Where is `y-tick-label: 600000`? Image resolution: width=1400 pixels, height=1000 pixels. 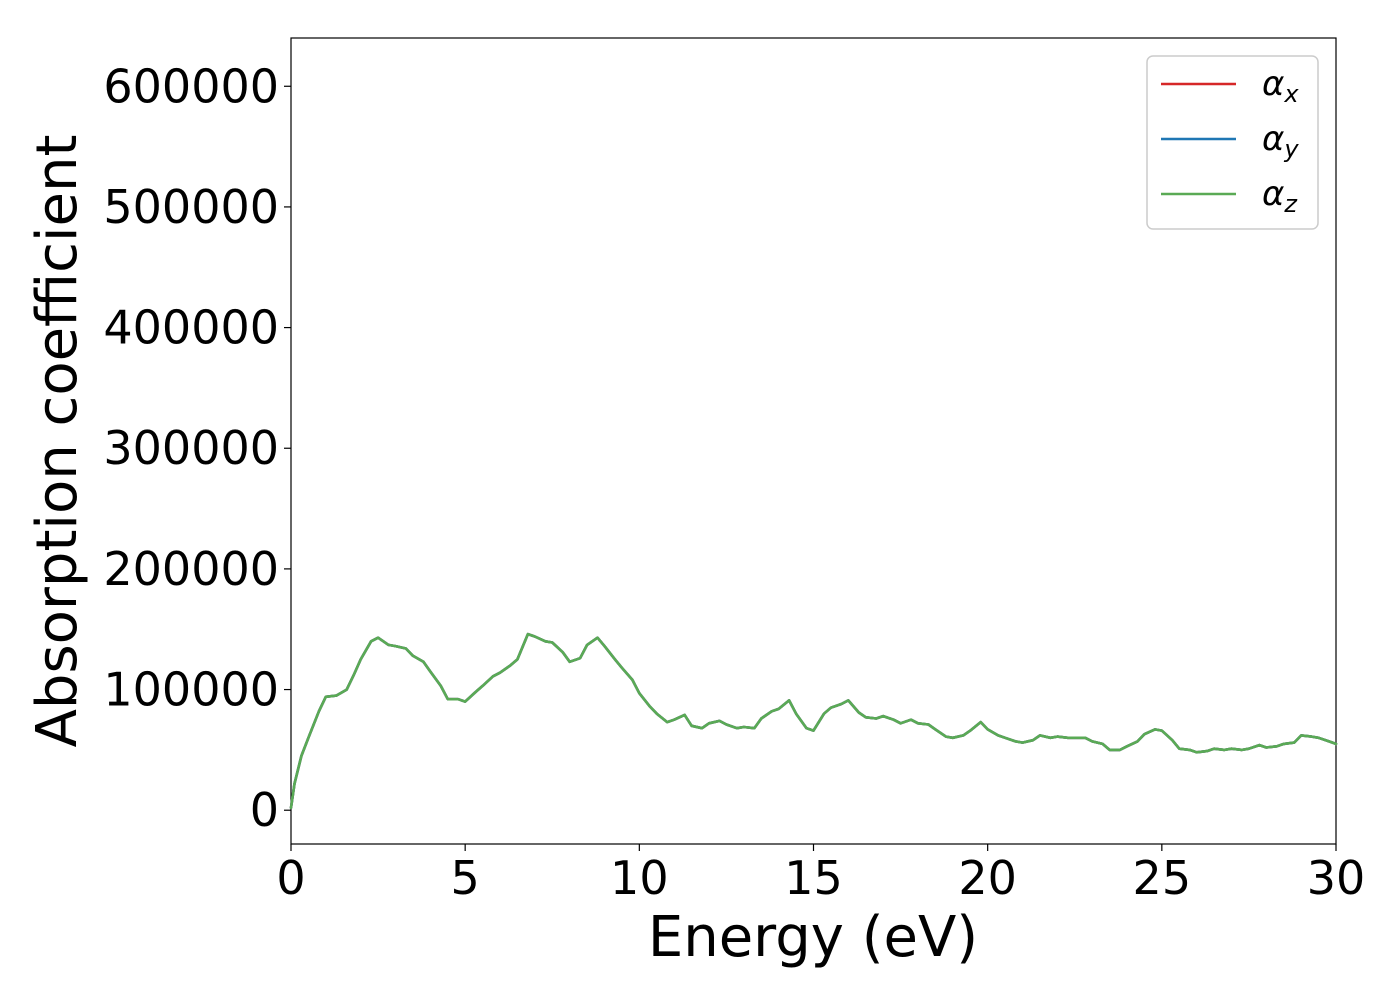 y-tick-label: 600000 is located at coordinates (191, 86).